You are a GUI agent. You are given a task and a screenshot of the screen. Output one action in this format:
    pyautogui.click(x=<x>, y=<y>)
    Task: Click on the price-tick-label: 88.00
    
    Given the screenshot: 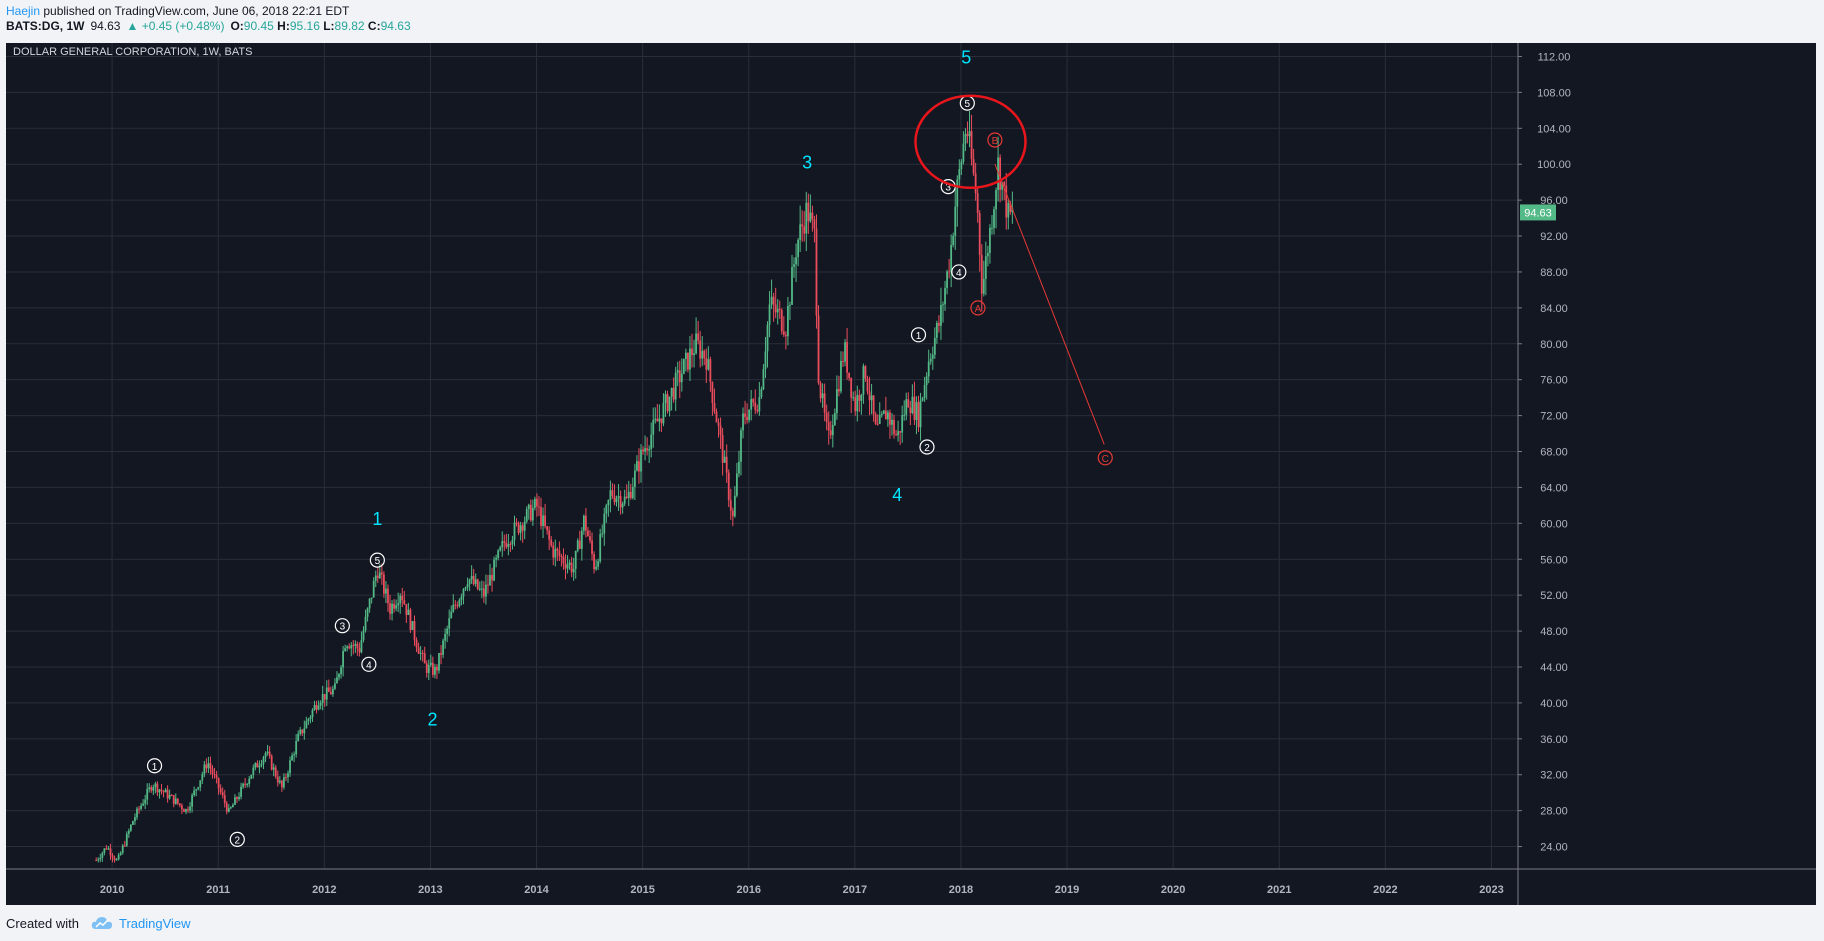 What is the action you would take?
    pyautogui.click(x=1554, y=273)
    